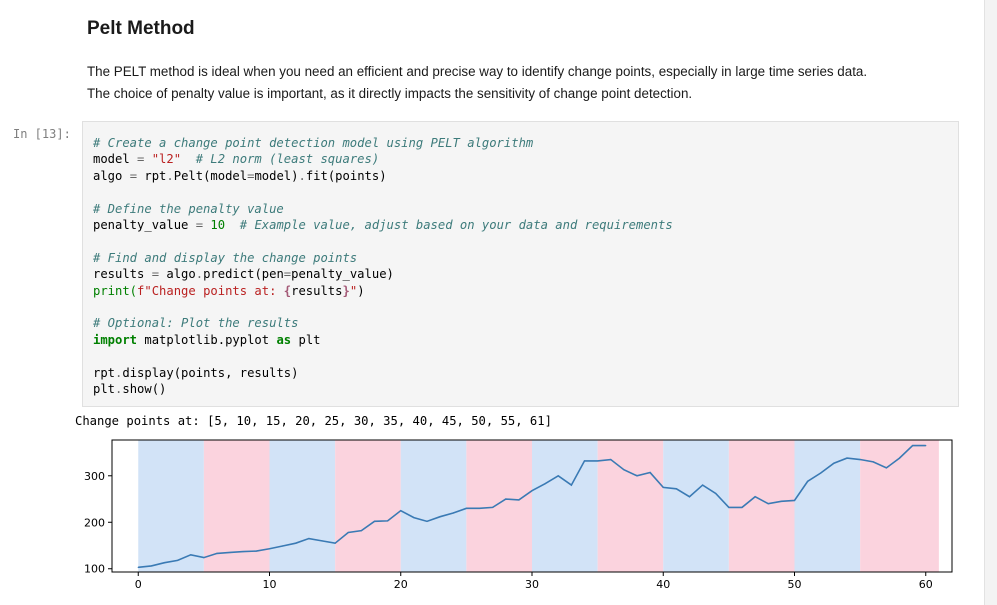  What do you see at coordinates (94, 522) in the screenshot?
I see `y-tick-label: 200` at bounding box center [94, 522].